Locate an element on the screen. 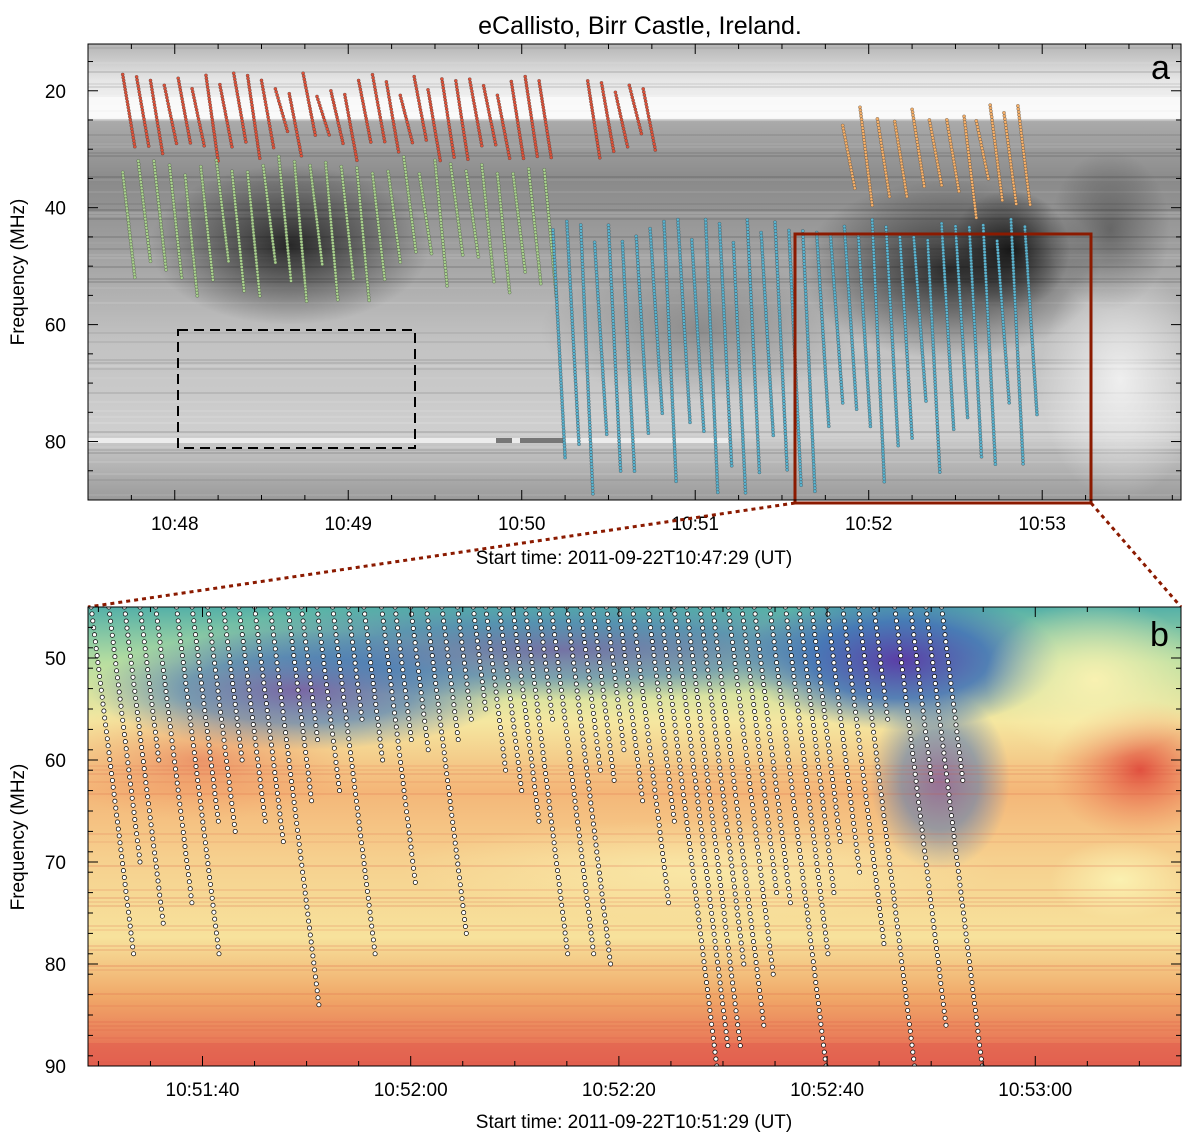  panel-label-a: a is located at coordinates (1160, 68).